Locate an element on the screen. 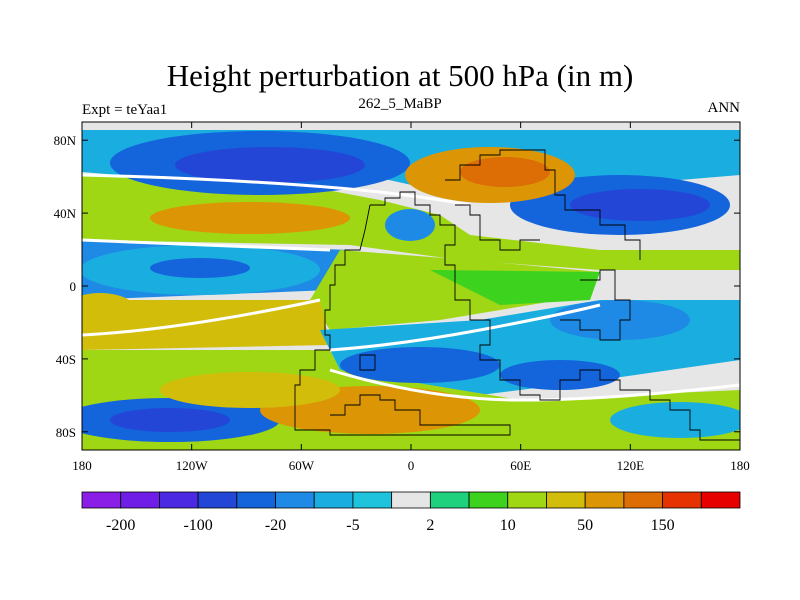 The height and width of the screenshot is (600, 800). band-africa-green is located at coordinates (515, 287).